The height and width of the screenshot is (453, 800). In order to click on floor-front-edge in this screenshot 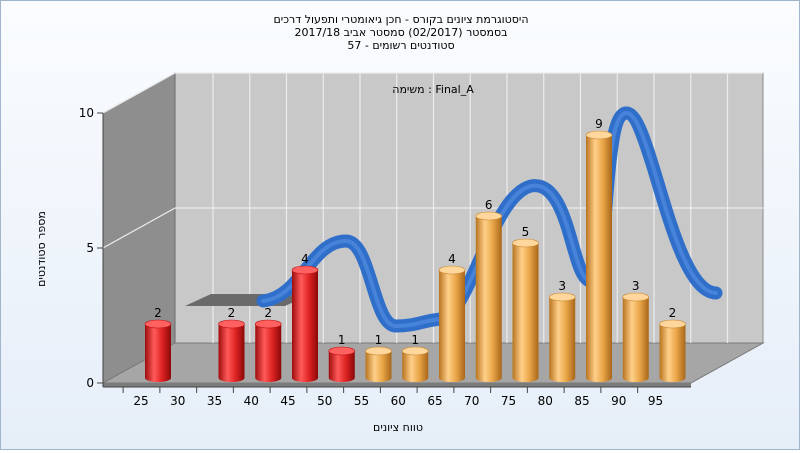, I will do `click(397, 385)`.